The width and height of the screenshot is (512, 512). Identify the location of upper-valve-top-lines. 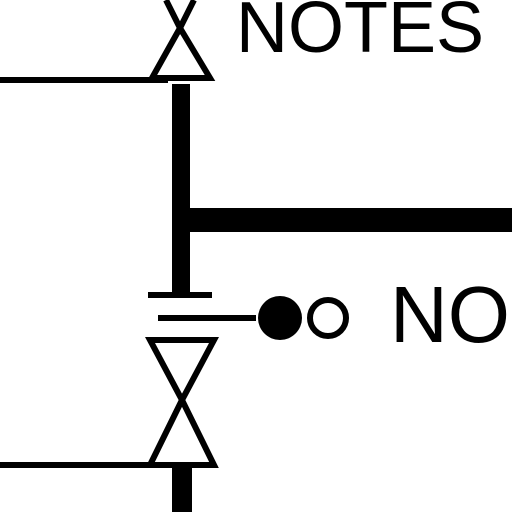
(180, 17).